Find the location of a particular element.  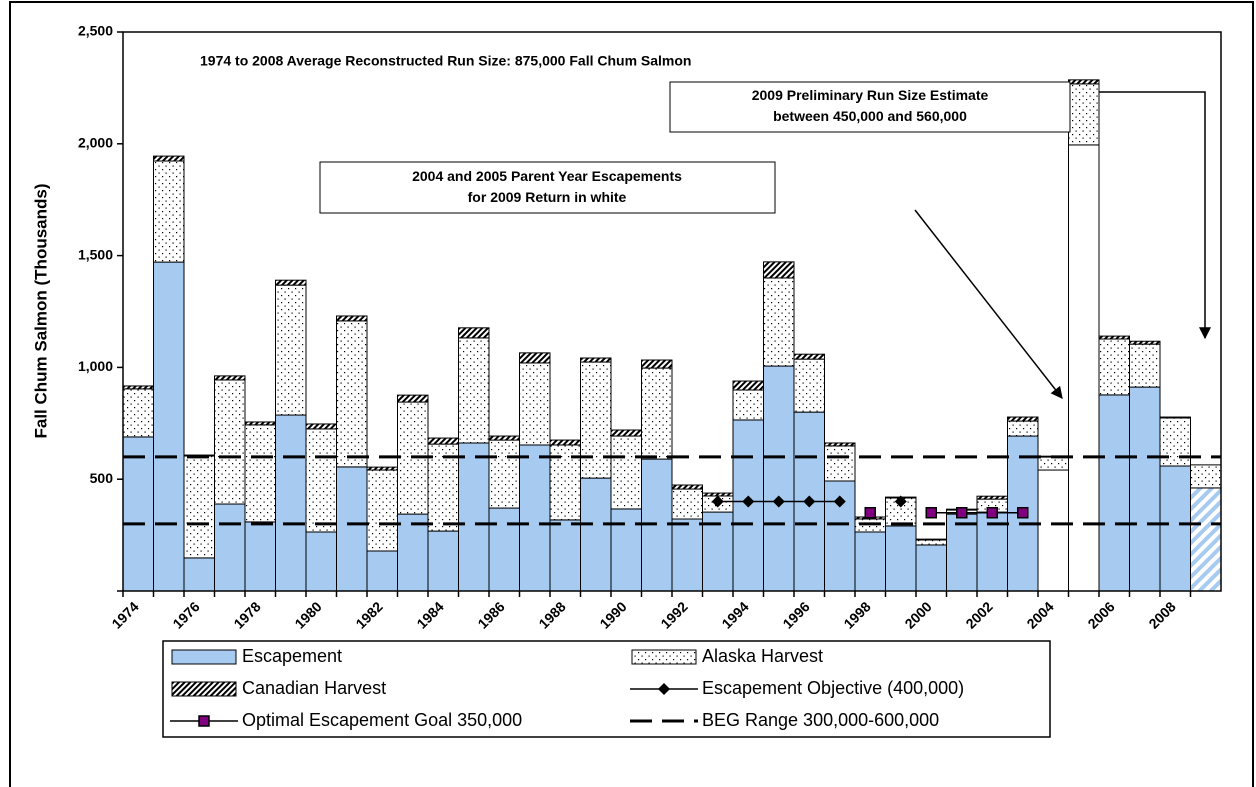

x-tick-label: 1990 is located at coordinates (612, 614).